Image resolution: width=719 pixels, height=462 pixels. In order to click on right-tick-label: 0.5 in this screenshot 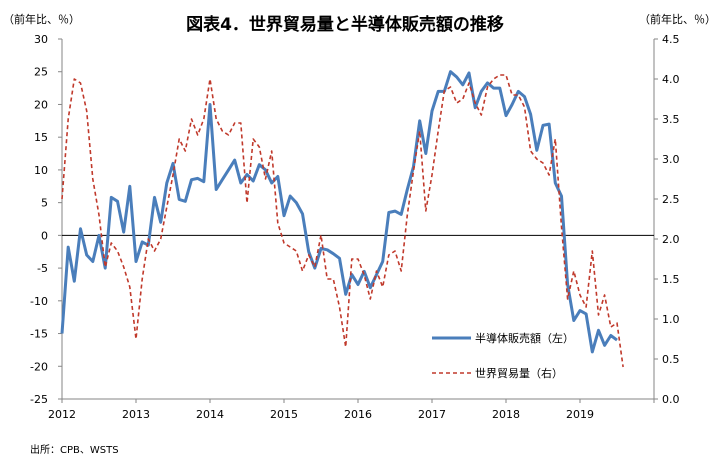, I will do `click(671, 359)`.